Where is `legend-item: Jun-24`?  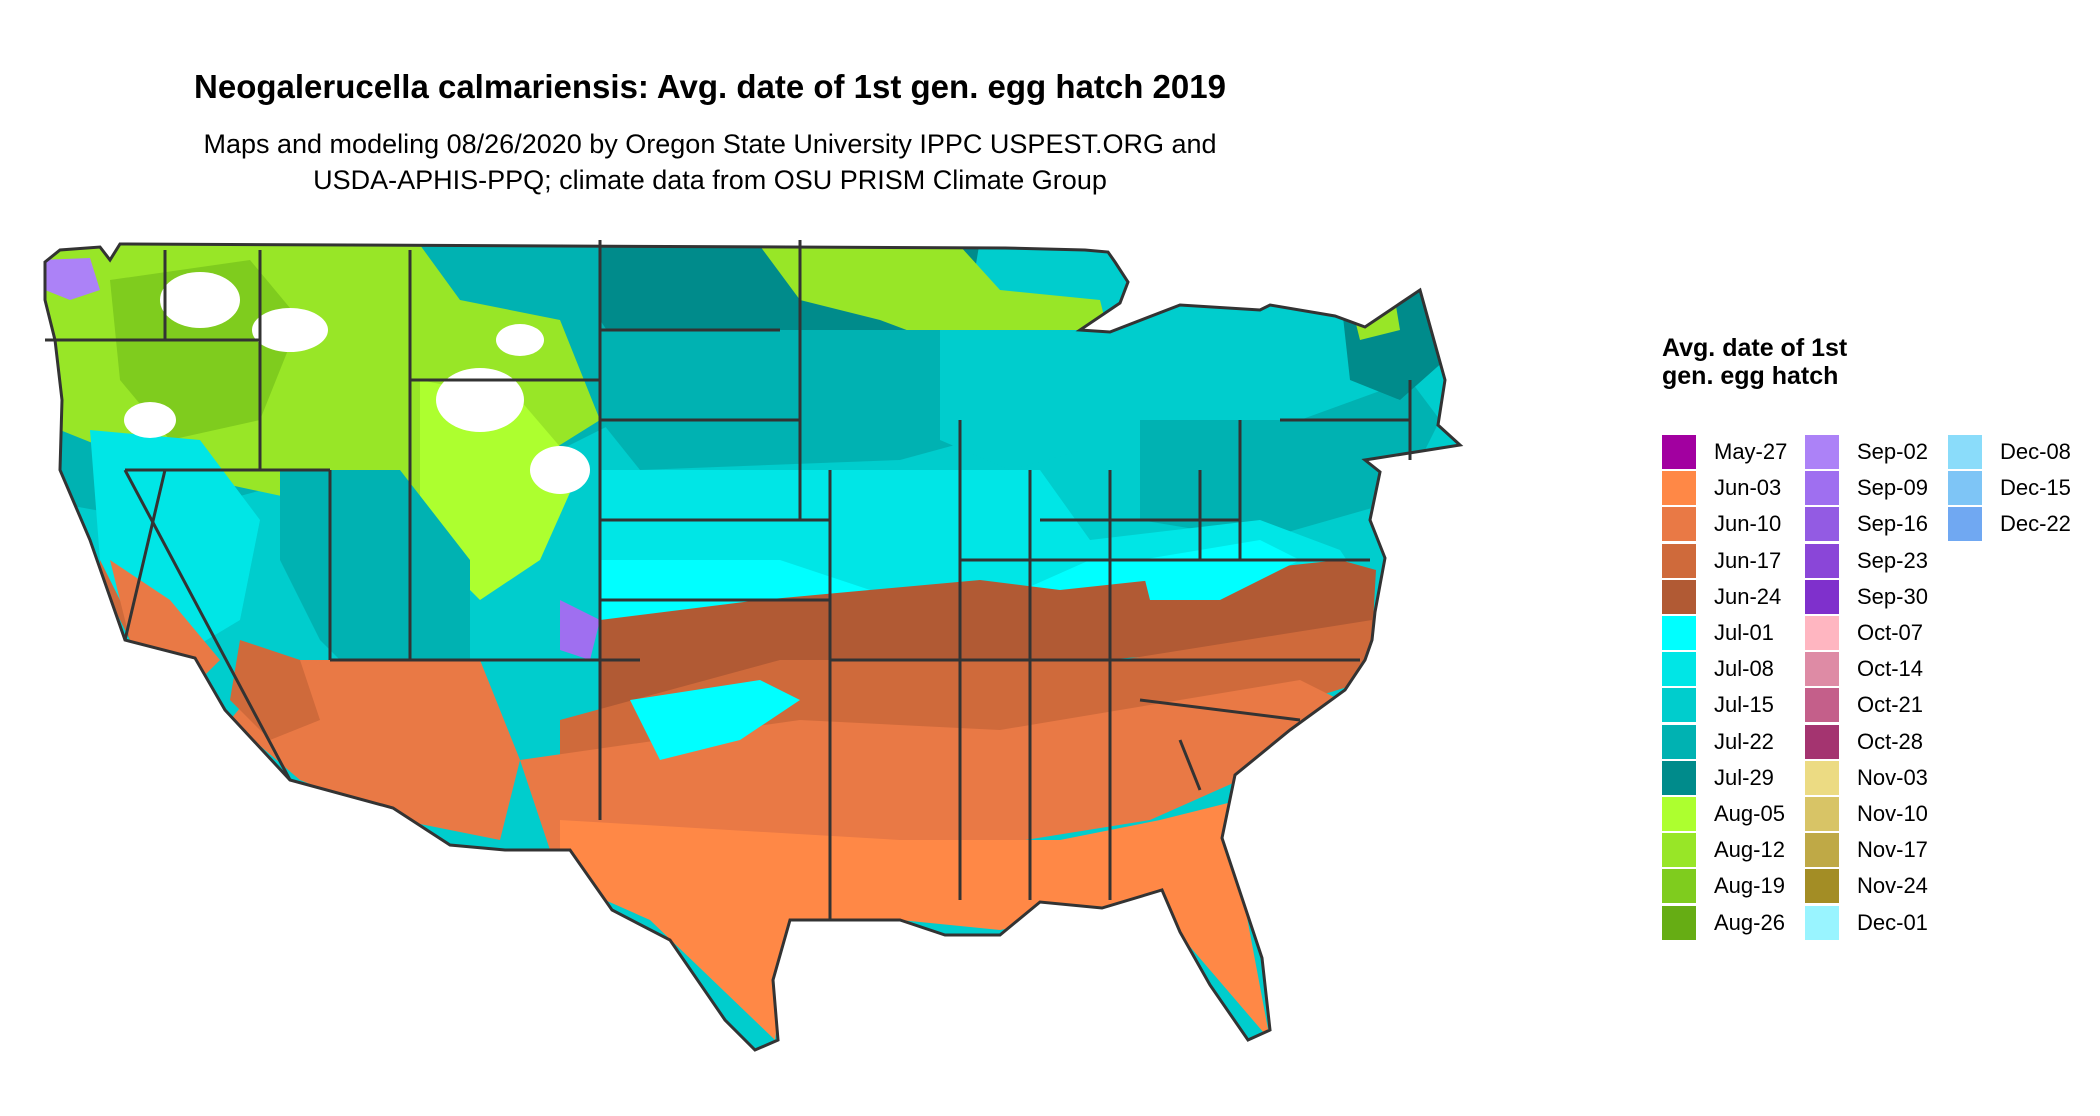
legend-item: Jun-24 is located at coordinates (1721, 597).